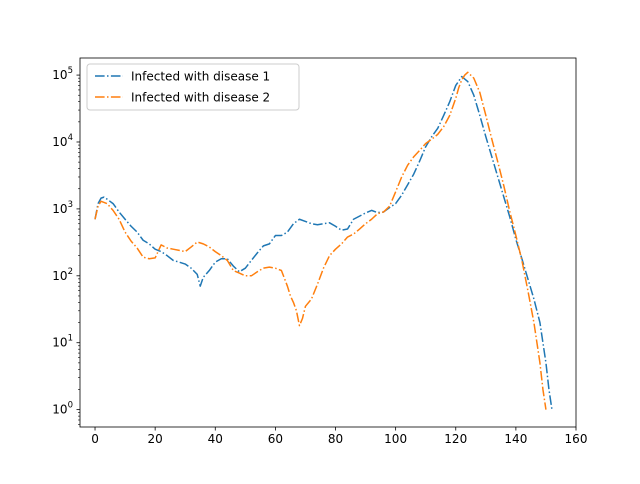 Image resolution: width=640 pixels, height=484 pixels. What do you see at coordinates (62, 141) in the screenshot?
I see `y-tick-label: 10⁴` at bounding box center [62, 141].